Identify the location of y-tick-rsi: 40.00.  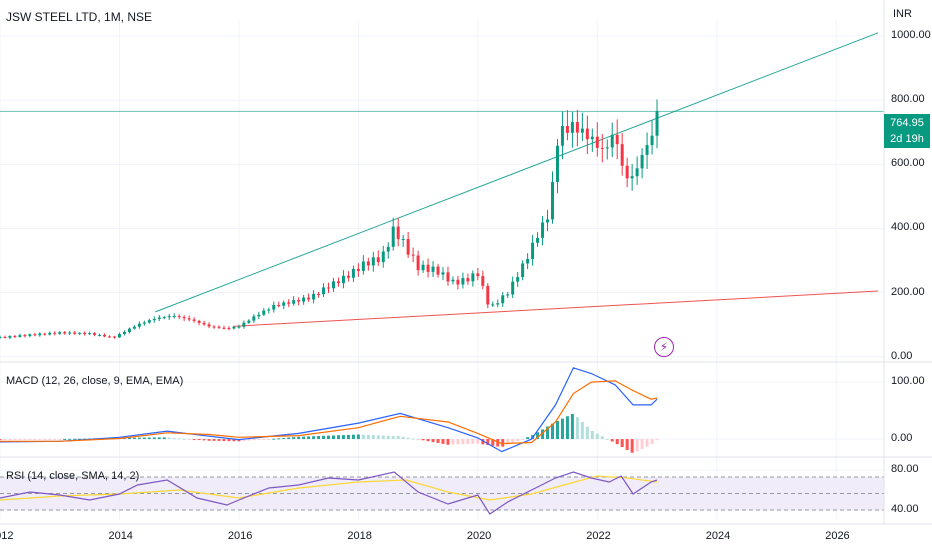
(905, 509).